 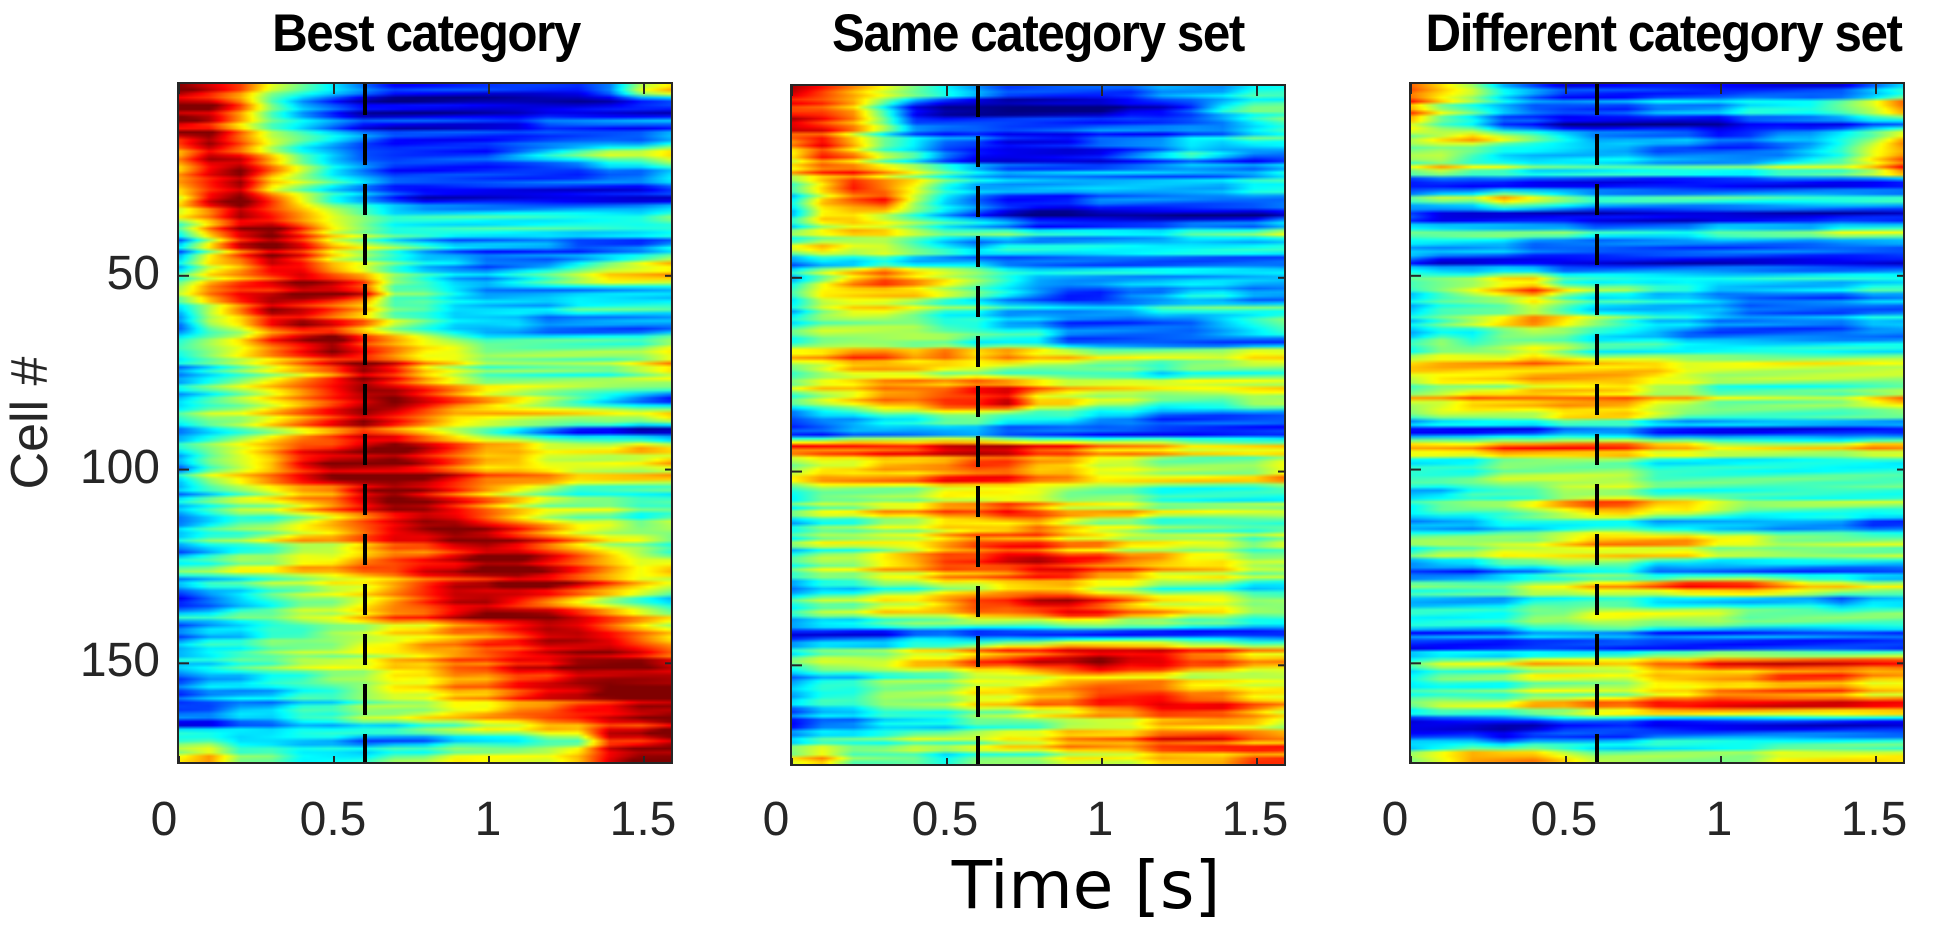 What do you see at coordinates (133, 273) in the screenshot?
I see `y-tick-label: 50` at bounding box center [133, 273].